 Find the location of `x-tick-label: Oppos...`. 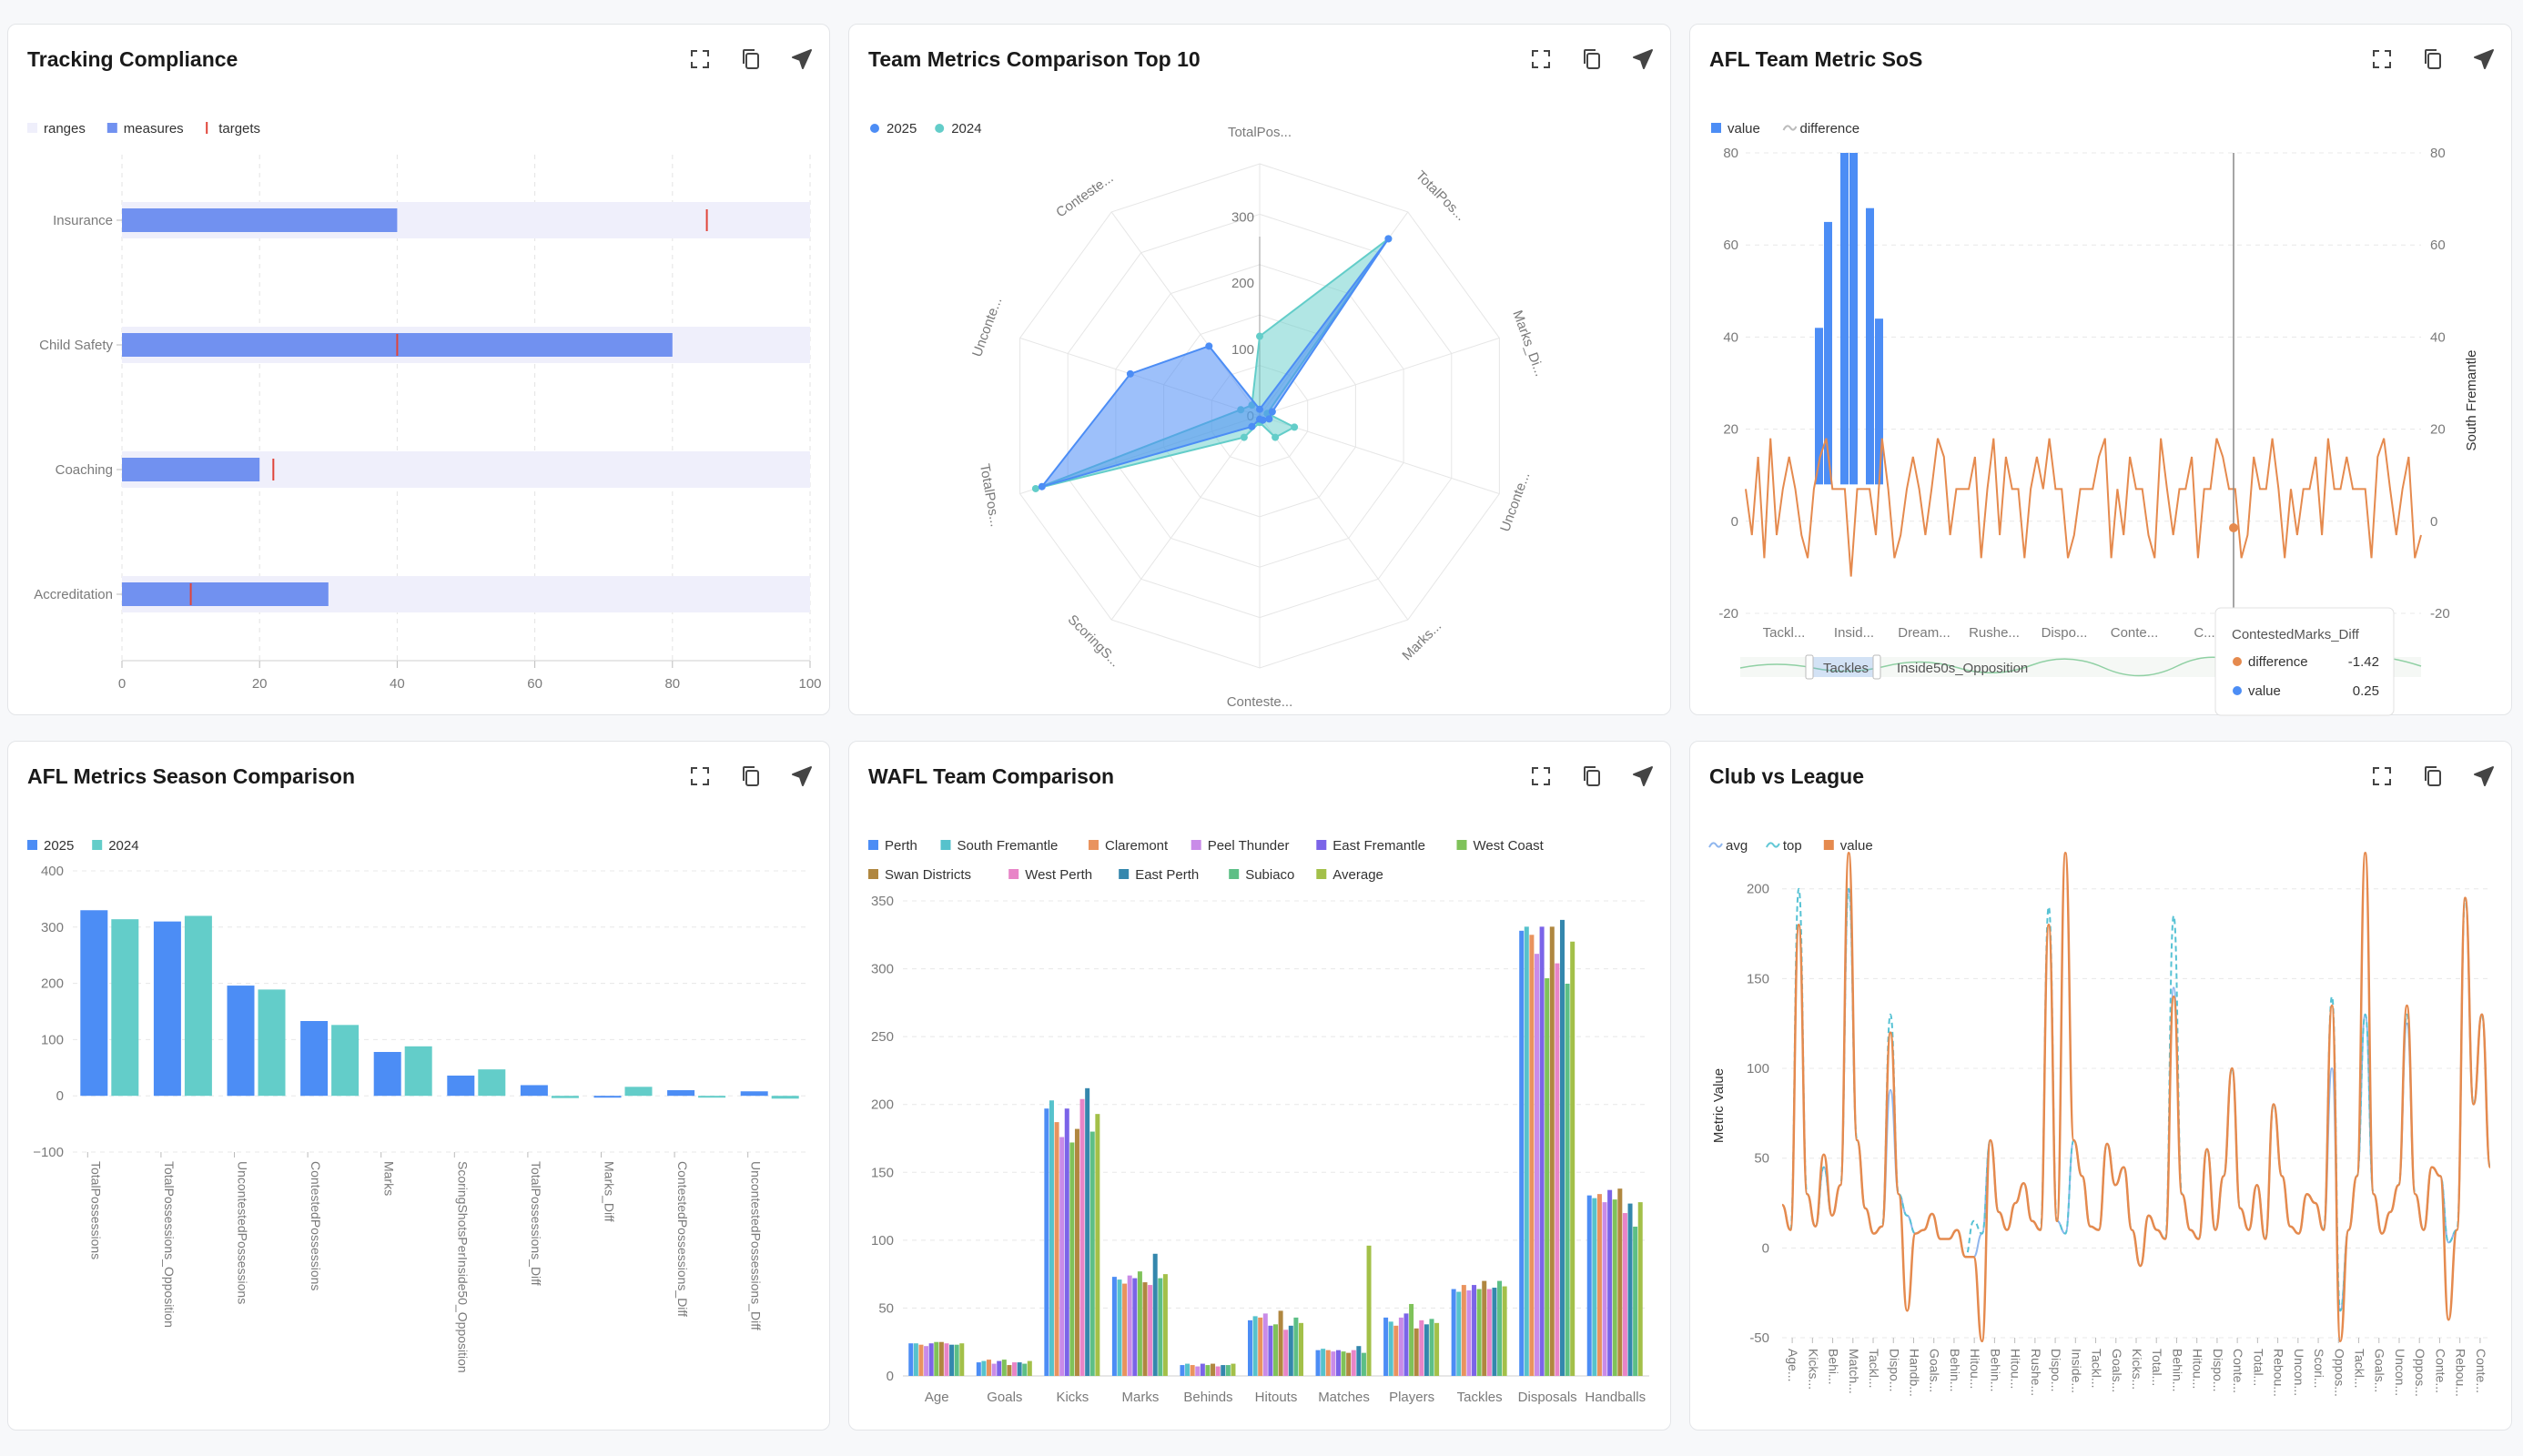

x-tick-label: Oppos... is located at coordinates (2420, 1373).